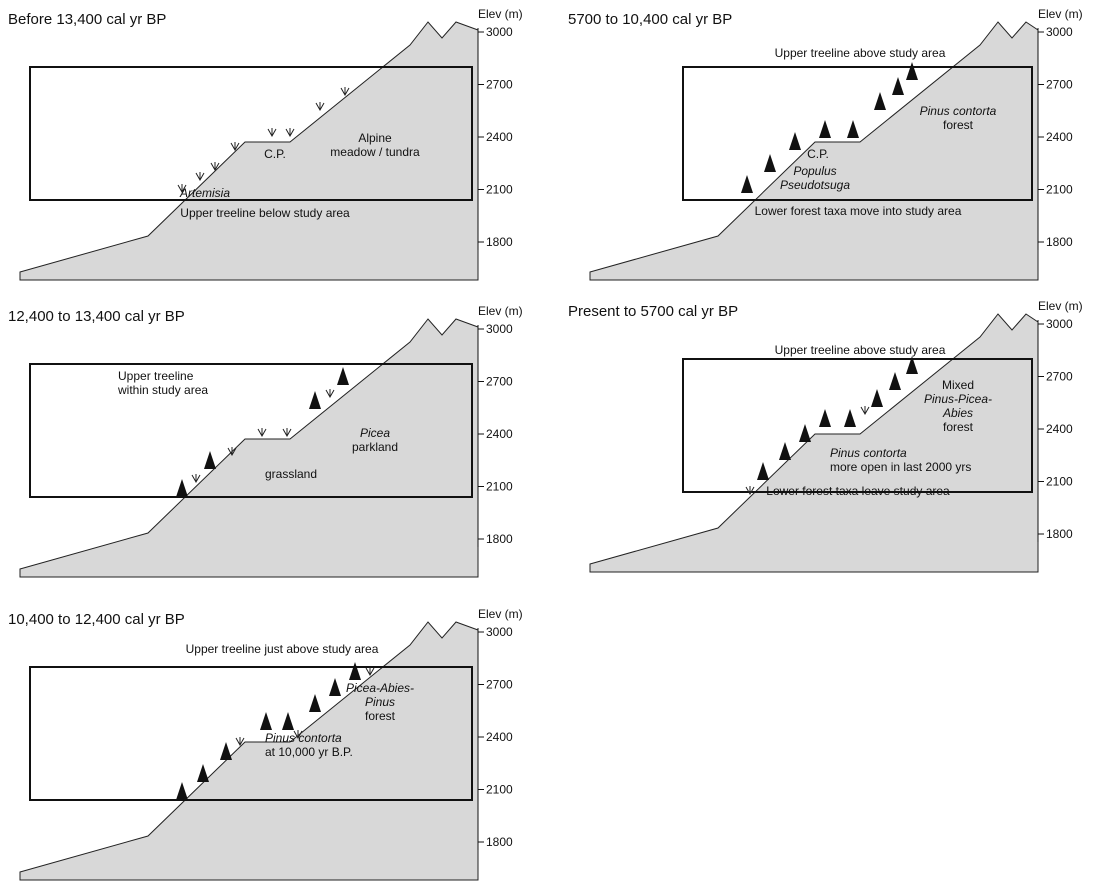 Image resolution: width=1095 pixels, height=888 pixels. Describe the element at coordinates (858, 211) in the screenshot. I see `annotation: Lower forest taxa move into study area` at that location.